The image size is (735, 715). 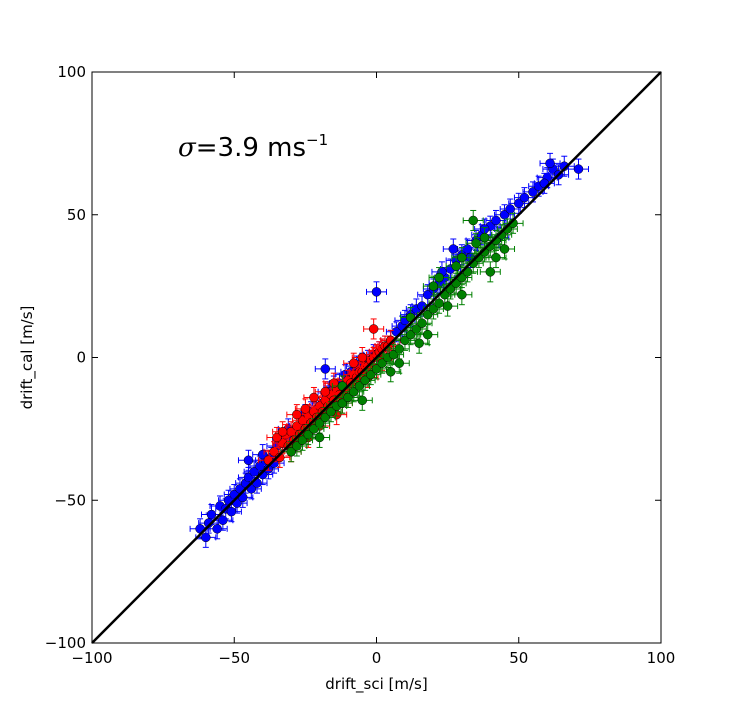 I want to click on y-axis-label: drift_cal [m/s], so click(x=27, y=358).